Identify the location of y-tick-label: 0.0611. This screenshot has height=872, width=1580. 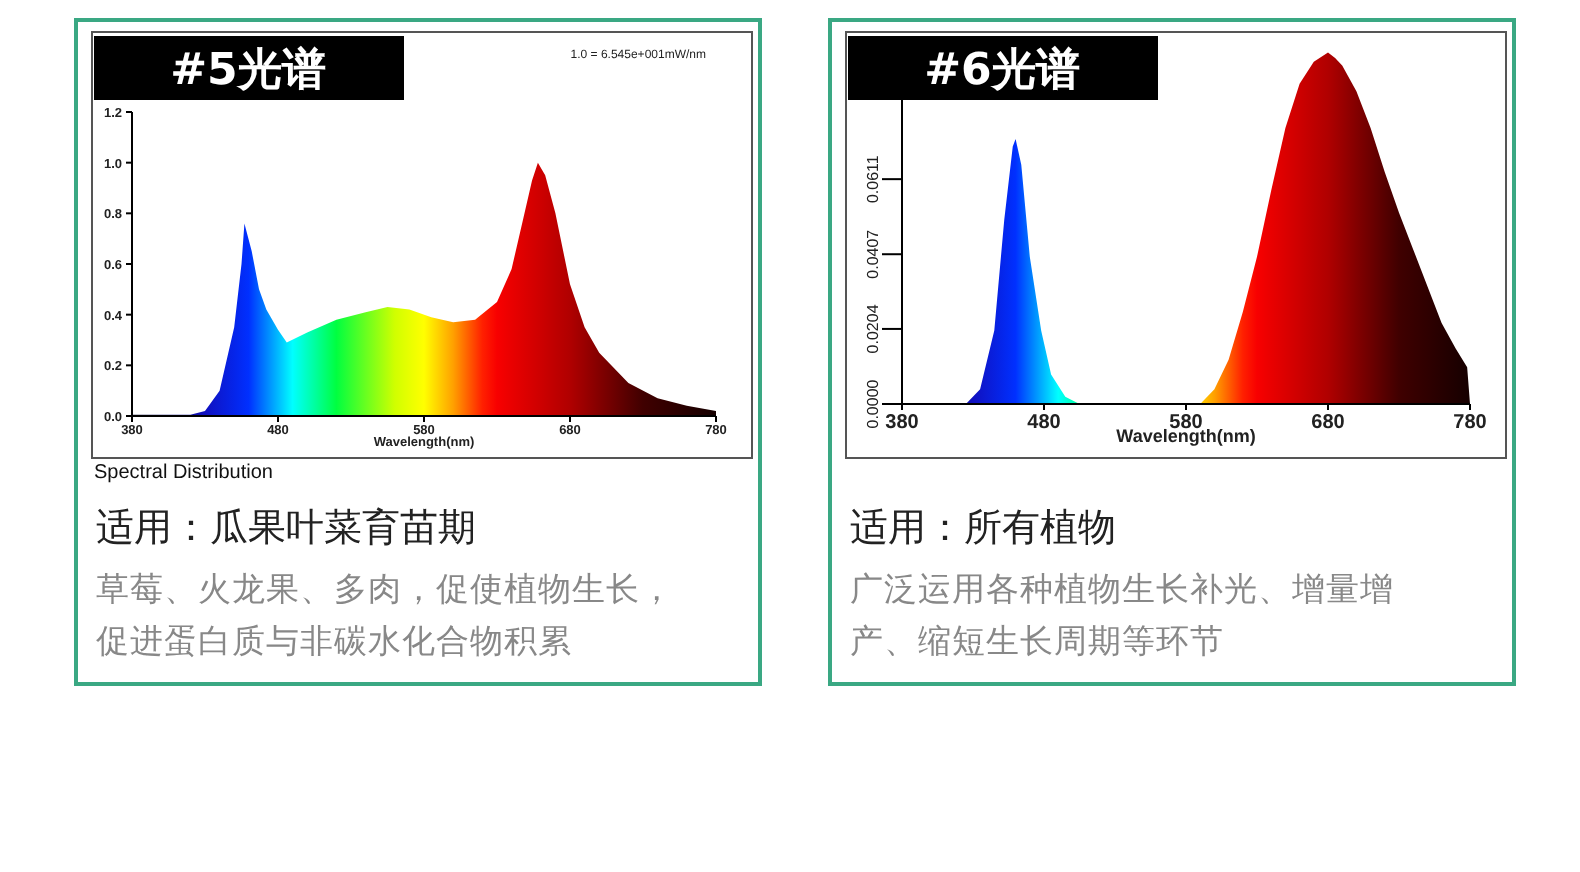
(873, 179).